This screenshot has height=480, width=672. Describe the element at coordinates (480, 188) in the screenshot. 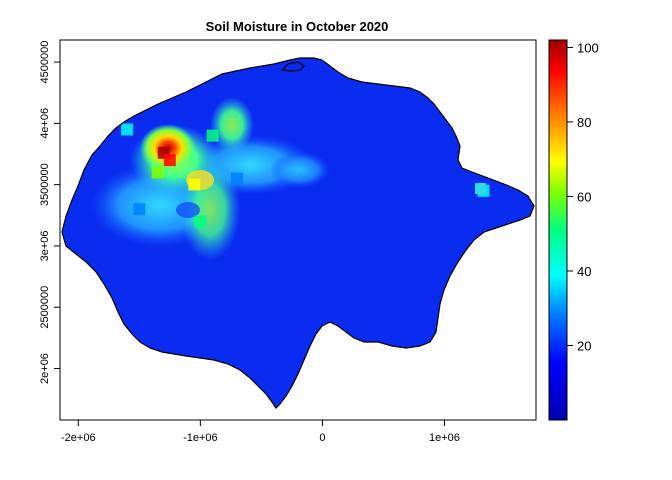

I see `island-cell` at that location.